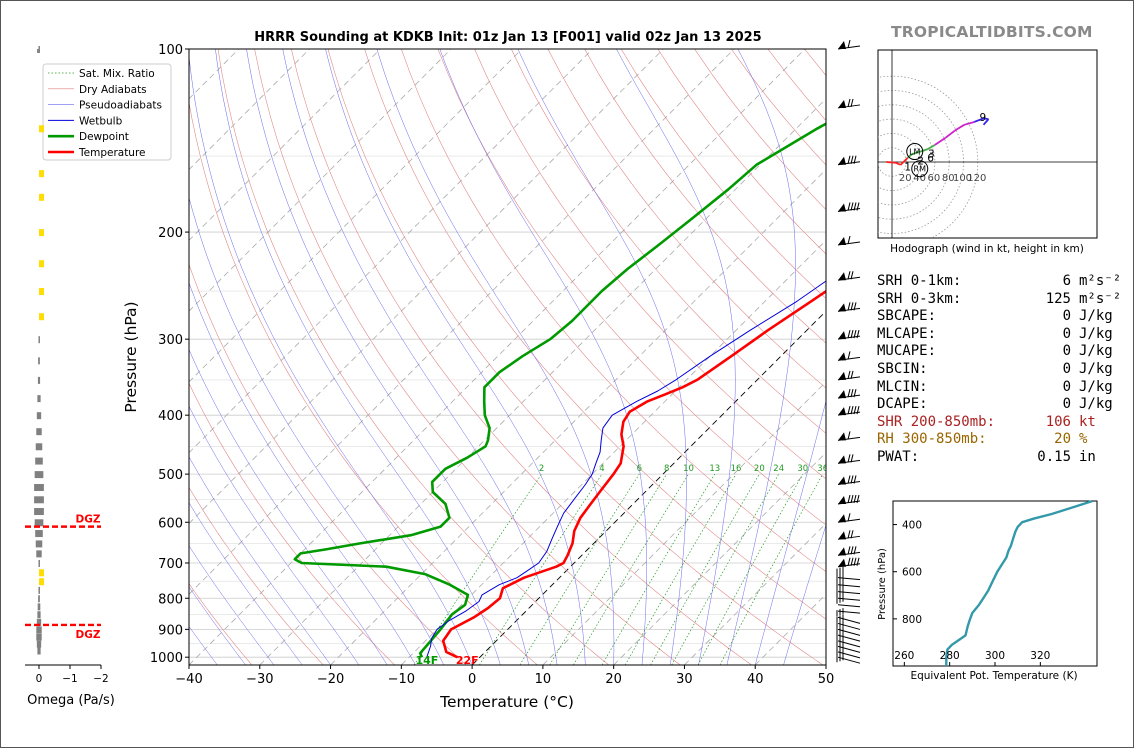 The height and width of the screenshot is (751, 1134). I want to click on stats-value: 6, so click(1066, 281).